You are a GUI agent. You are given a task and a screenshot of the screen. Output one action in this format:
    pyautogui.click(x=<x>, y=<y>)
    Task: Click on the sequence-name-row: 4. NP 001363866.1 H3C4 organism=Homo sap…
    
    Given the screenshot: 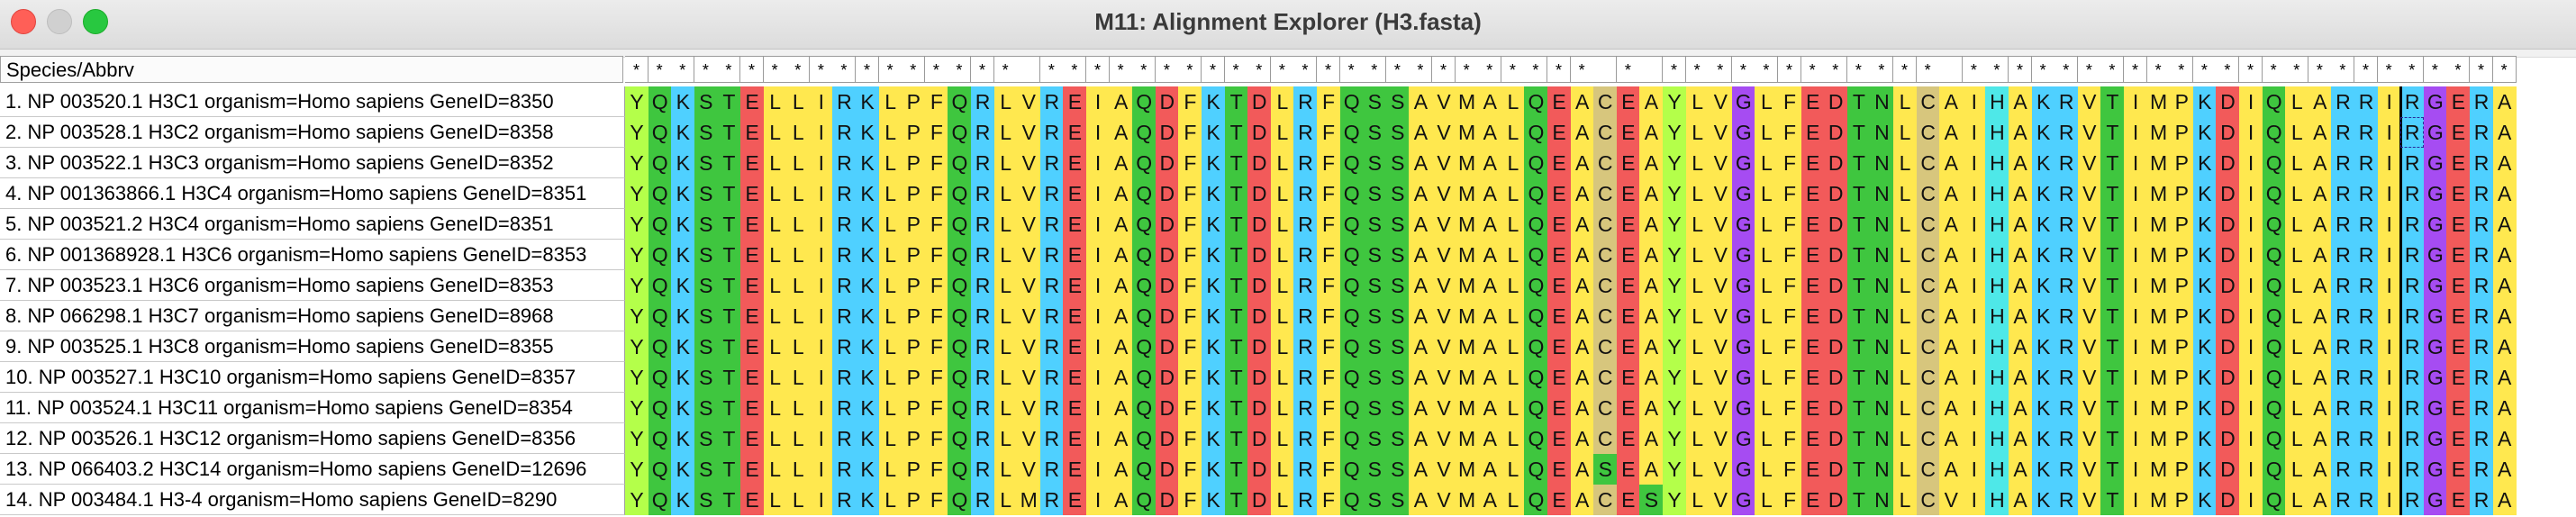 What is the action you would take?
    pyautogui.click(x=312, y=193)
    